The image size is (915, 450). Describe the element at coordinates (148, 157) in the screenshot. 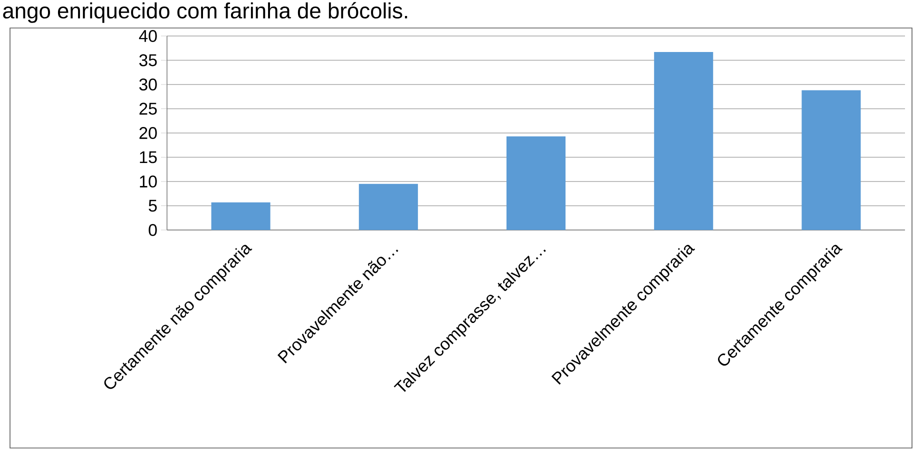

I see `y-tick-label: 15` at that location.